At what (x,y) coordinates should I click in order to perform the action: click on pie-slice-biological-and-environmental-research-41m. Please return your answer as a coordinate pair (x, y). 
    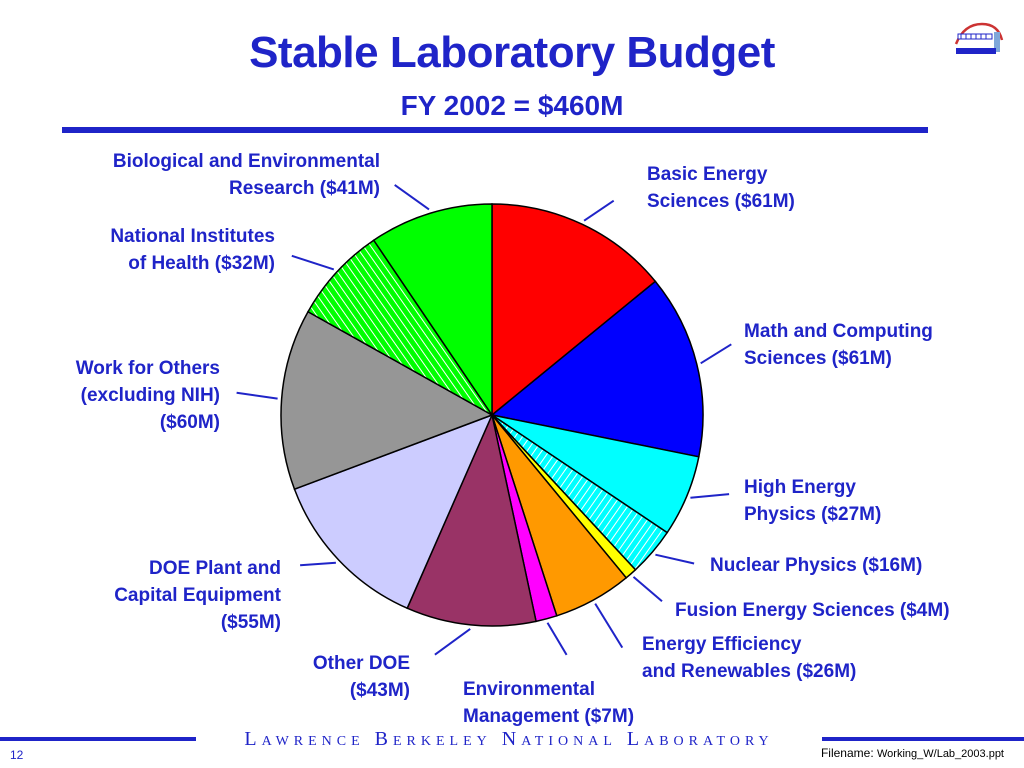
    Looking at the image, I should click on (432, 310).